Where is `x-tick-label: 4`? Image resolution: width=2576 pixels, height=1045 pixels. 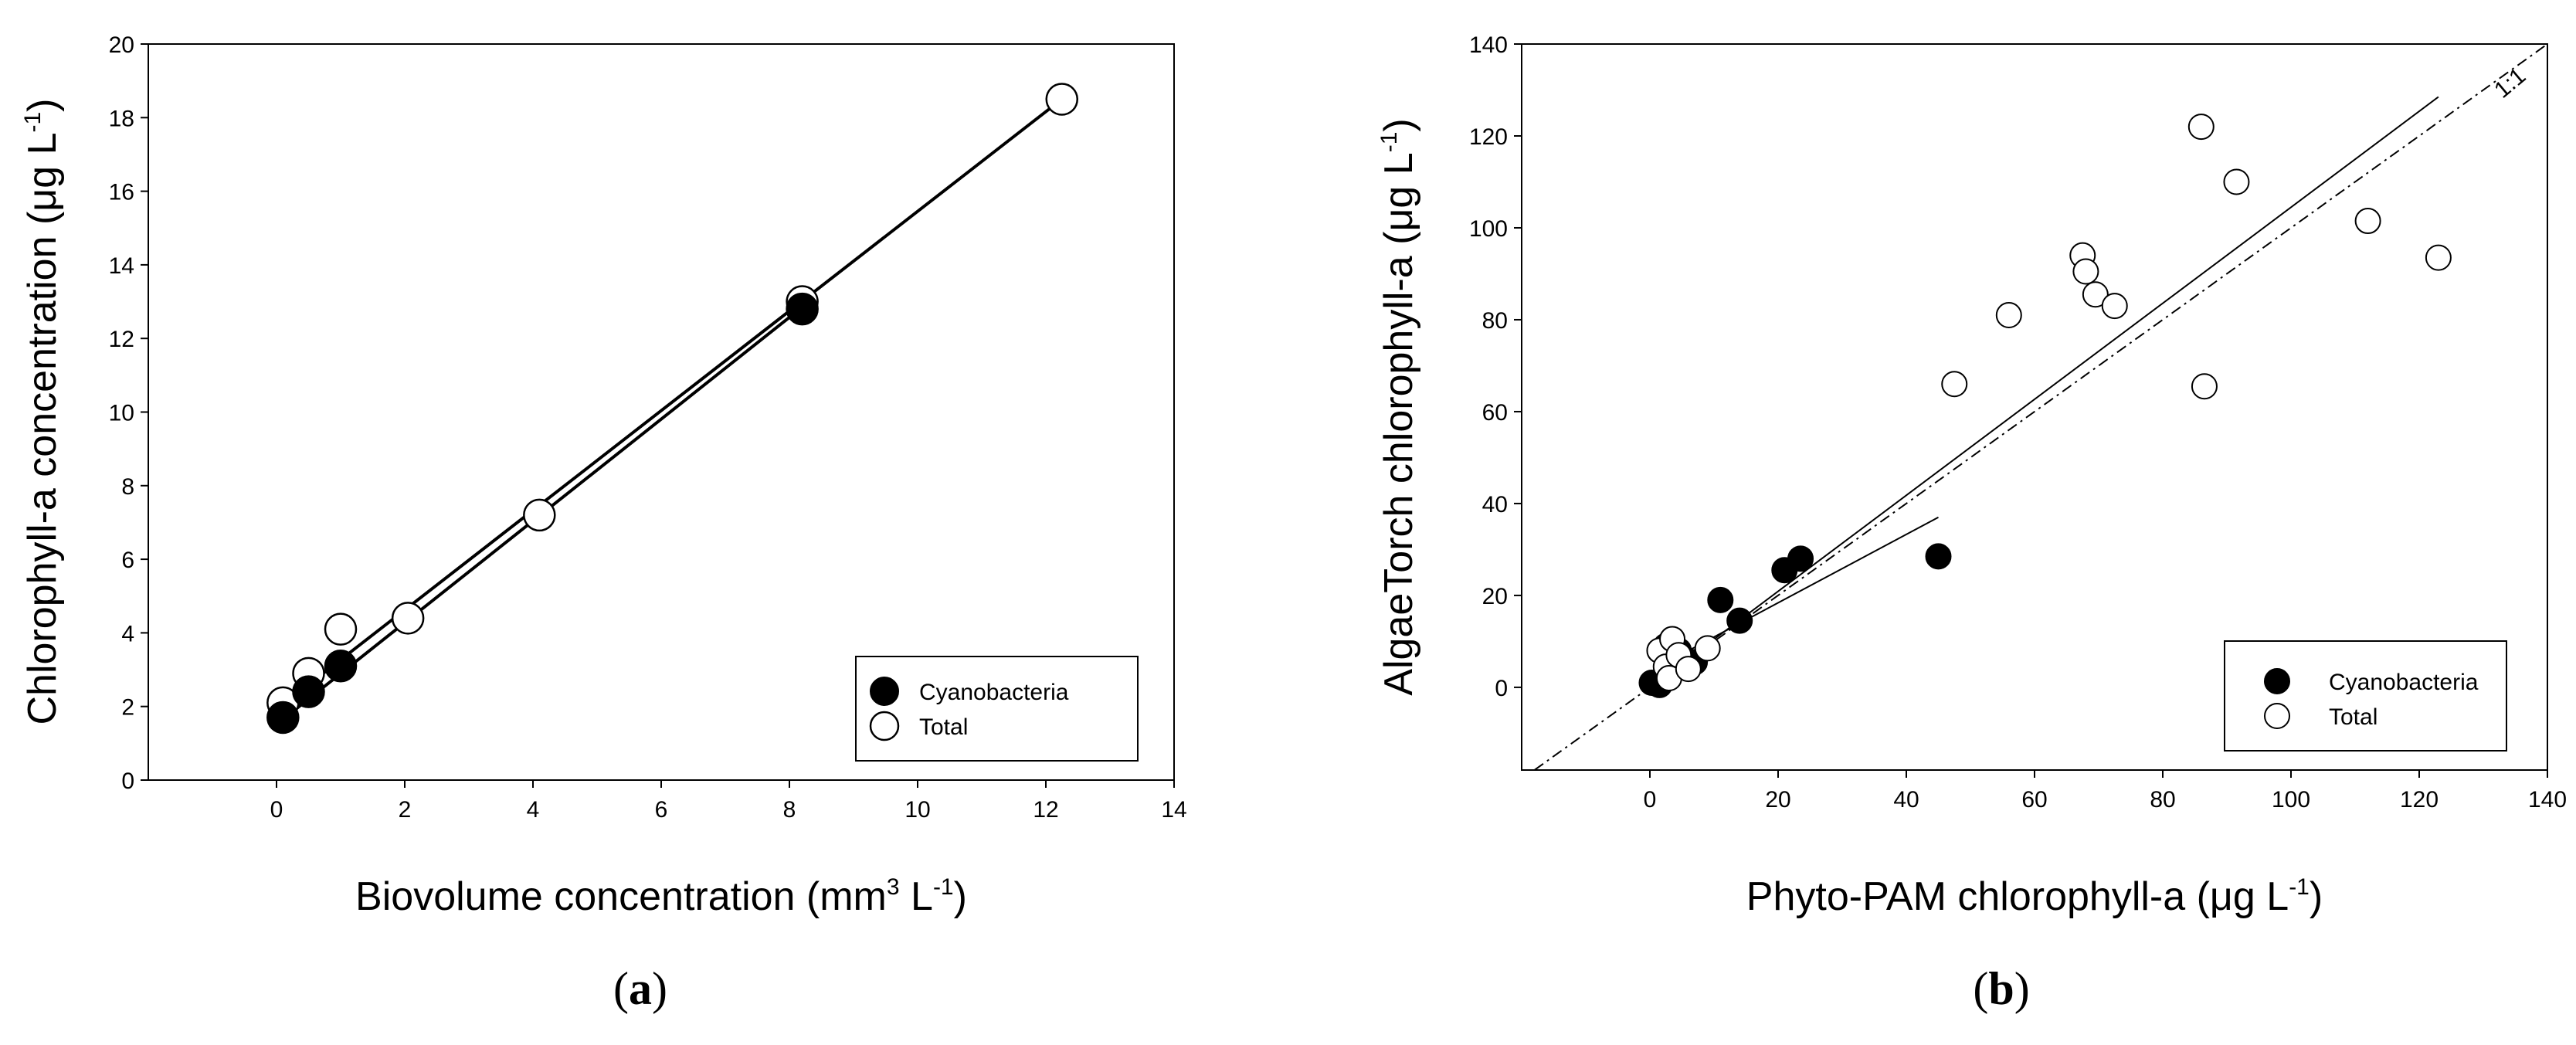
x-tick-label: 4 is located at coordinates (533, 810).